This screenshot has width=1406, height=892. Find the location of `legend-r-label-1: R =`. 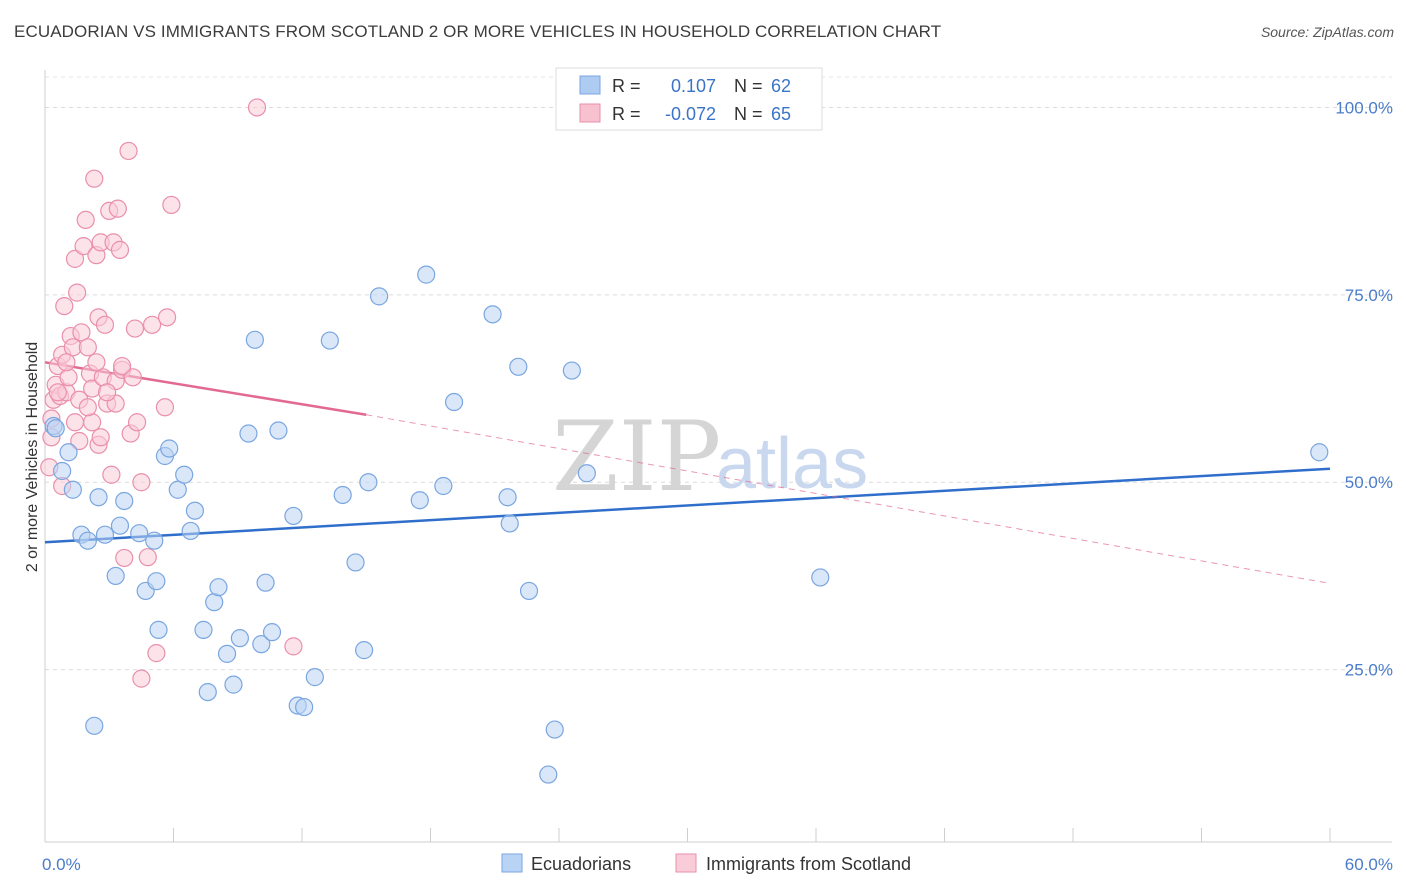

legend-r-label-1: R = is located at coordinates (626, 114).